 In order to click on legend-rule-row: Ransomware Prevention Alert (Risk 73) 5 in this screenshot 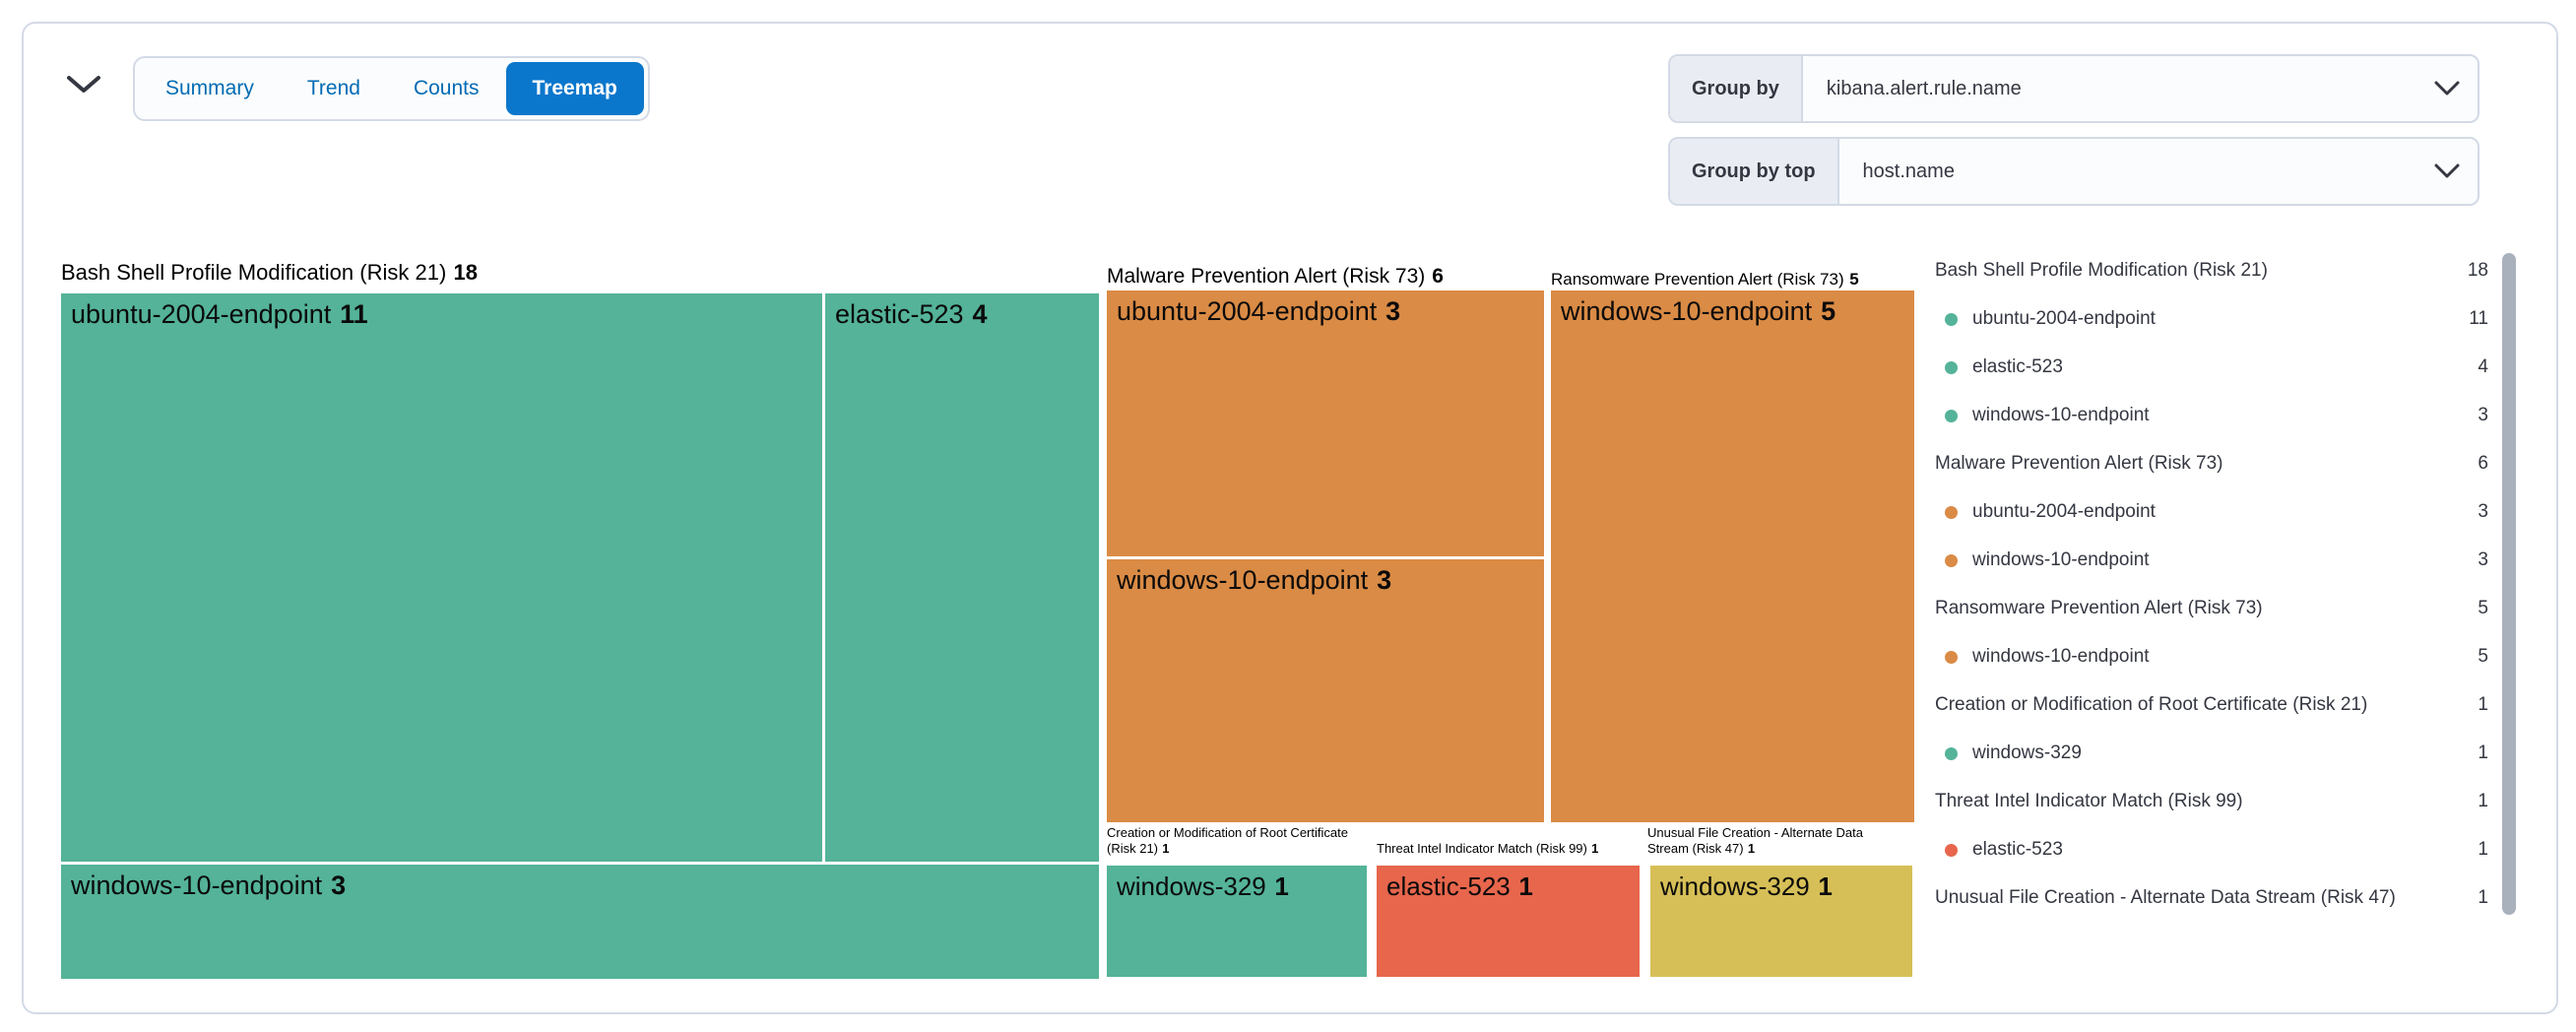, I will do `click(2211, 608)`.